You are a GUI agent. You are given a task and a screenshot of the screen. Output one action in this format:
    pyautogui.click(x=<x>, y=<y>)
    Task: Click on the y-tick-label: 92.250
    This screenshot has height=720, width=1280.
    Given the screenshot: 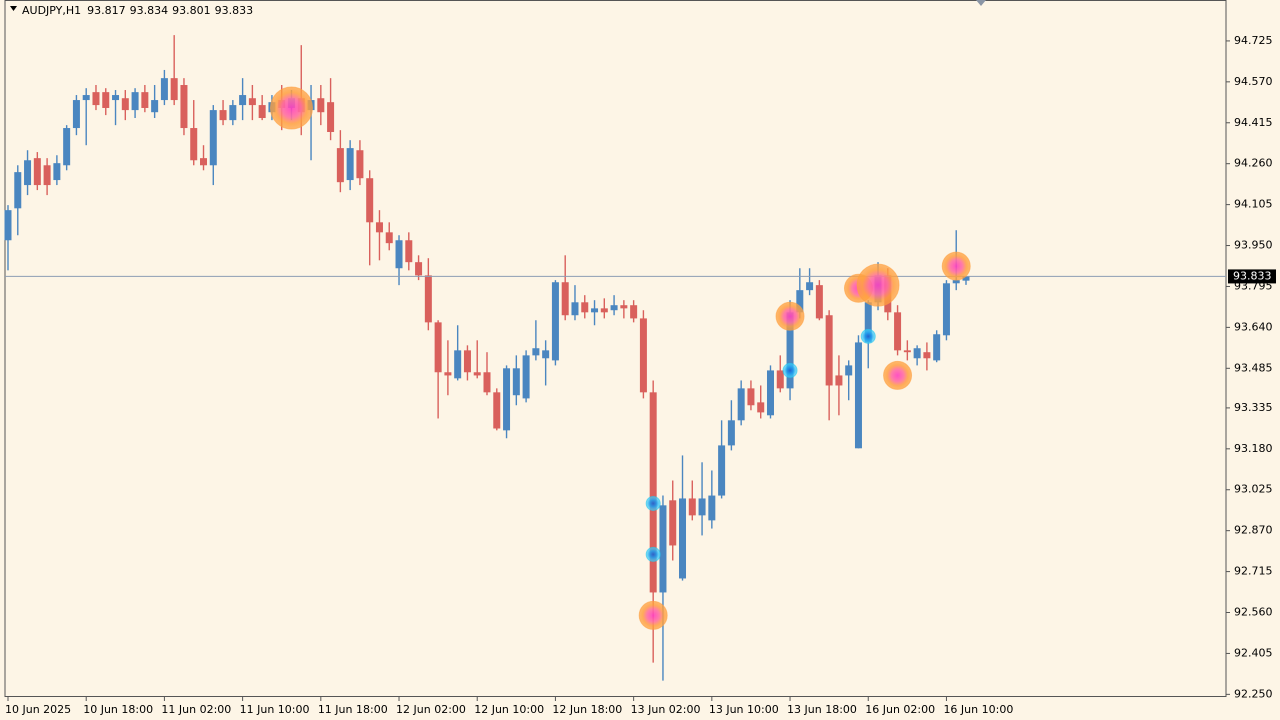 What is the action you would take?
    pyautogui.click(x=1253, y=693)
    